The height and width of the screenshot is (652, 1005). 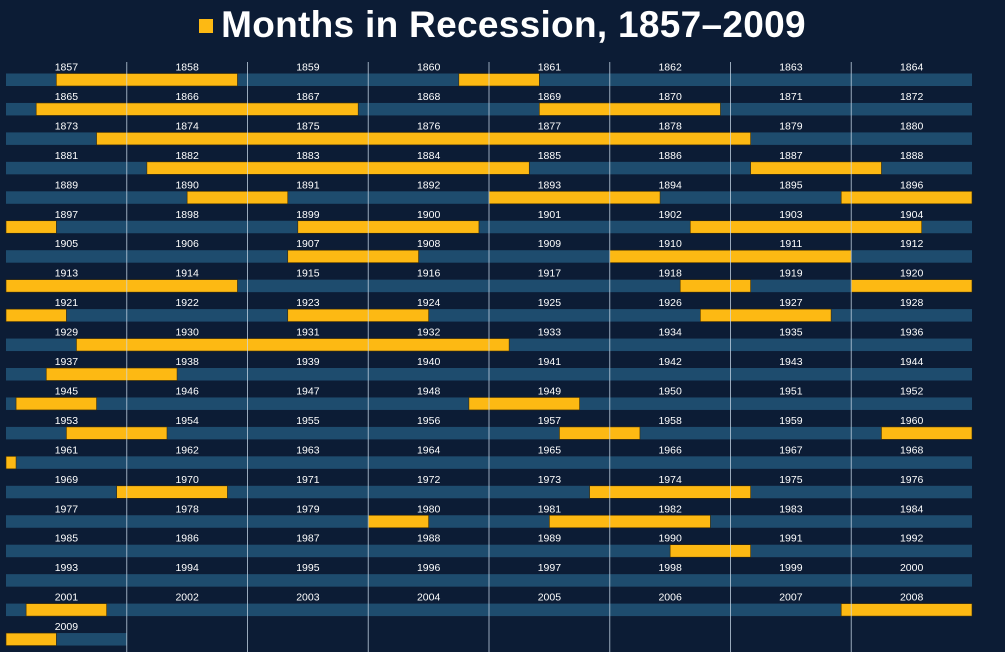 I want to click on year-label-1990: 1990, so click(x=670, y=539).